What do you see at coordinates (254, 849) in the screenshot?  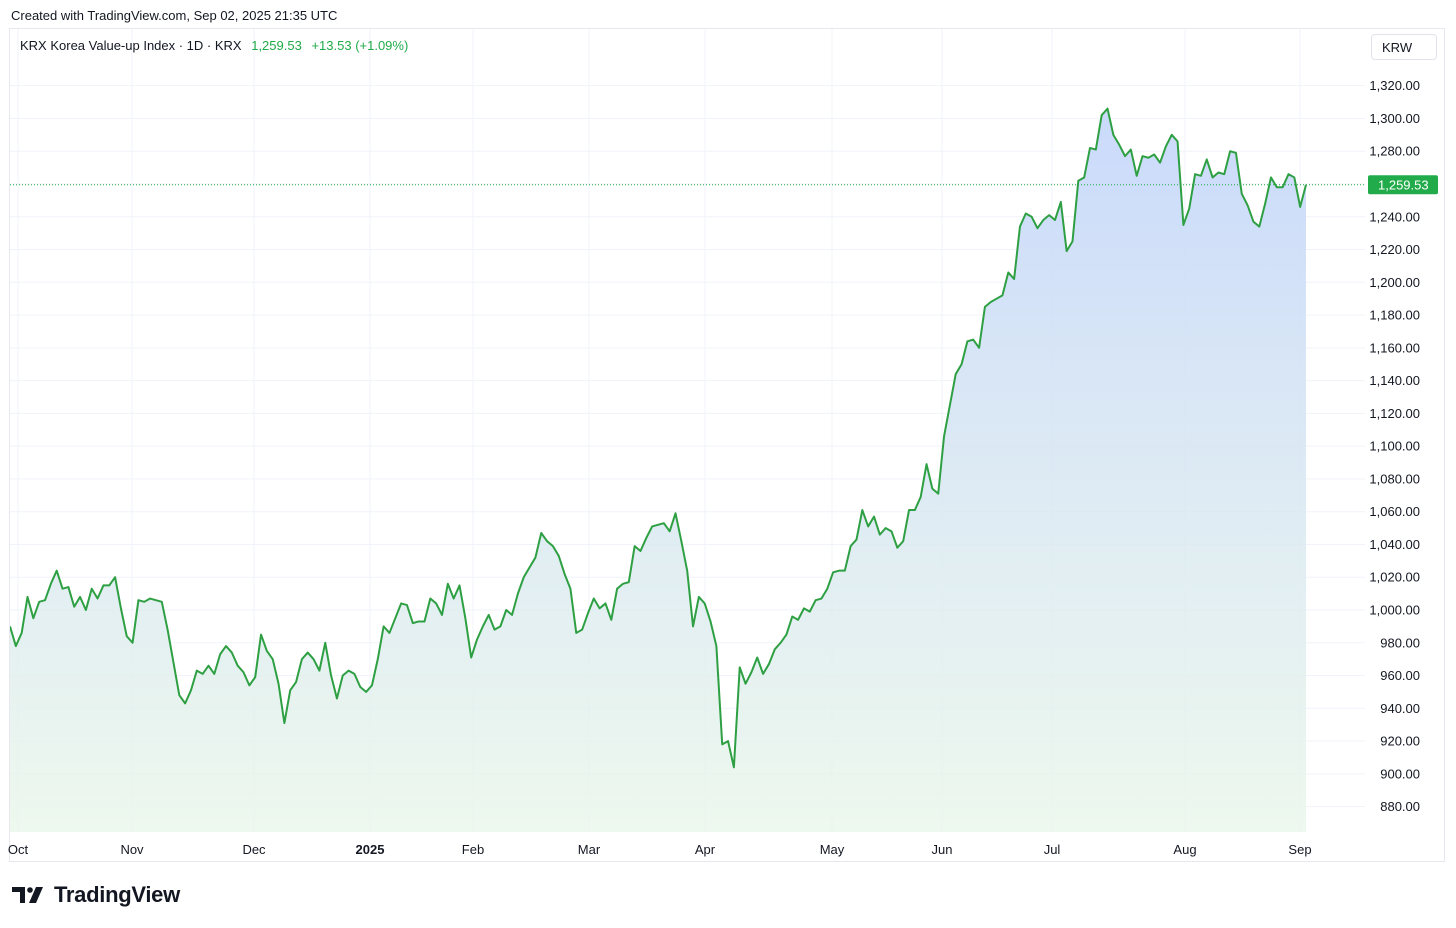 I see `x-tick-label: Dec` at bounding box center [254, 849].